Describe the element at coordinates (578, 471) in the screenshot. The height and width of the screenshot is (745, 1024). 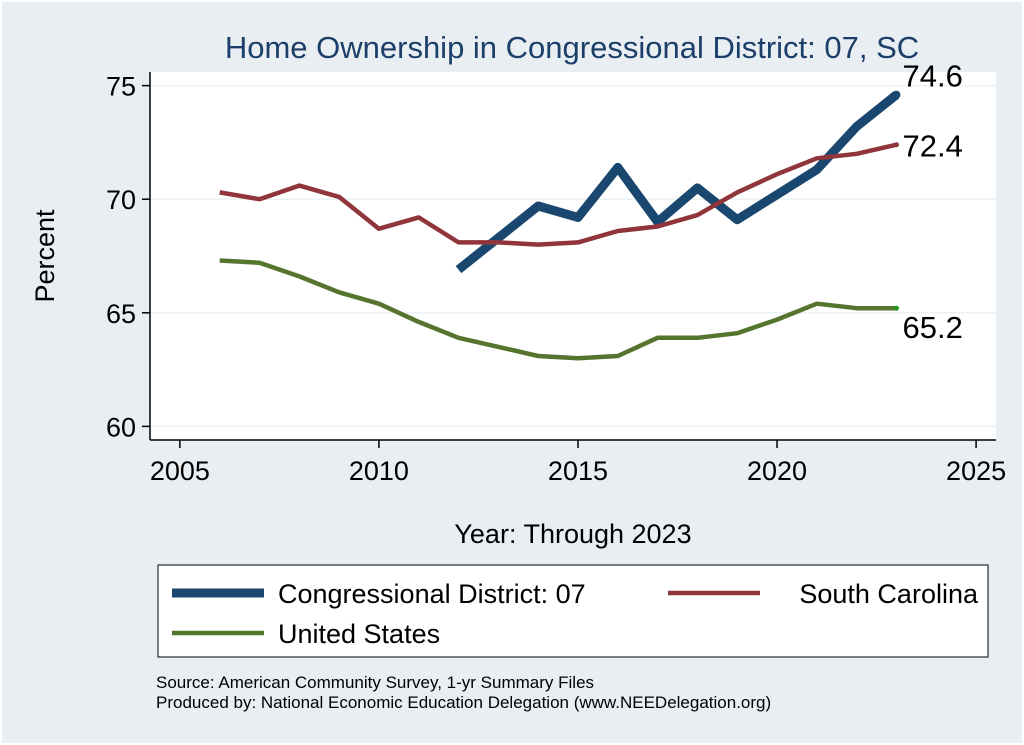
I see `x-tick-label: 2015` at that location.